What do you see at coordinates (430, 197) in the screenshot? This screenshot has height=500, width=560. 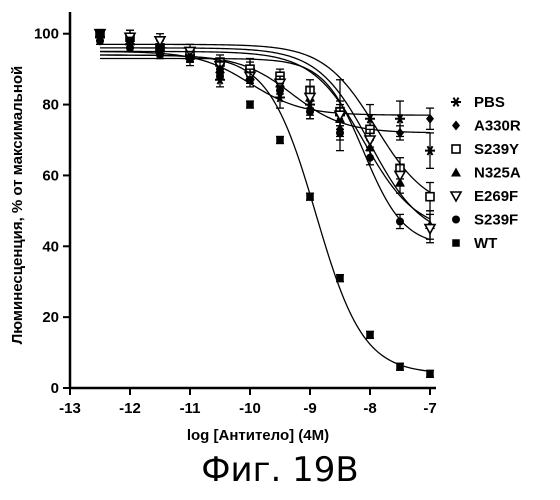 I see `data-point-s239y` at bounding box center [430, 197].